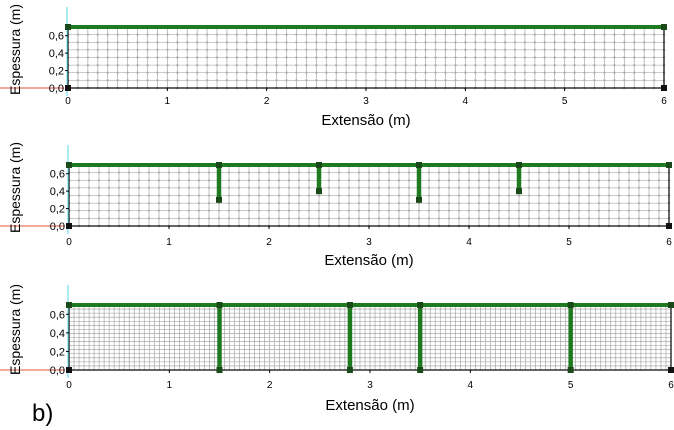 The image size is (674, 430). Describe the element at coordinates (57, 192) in the screenshot. I see `y-tick-label: 0,4` at that location.